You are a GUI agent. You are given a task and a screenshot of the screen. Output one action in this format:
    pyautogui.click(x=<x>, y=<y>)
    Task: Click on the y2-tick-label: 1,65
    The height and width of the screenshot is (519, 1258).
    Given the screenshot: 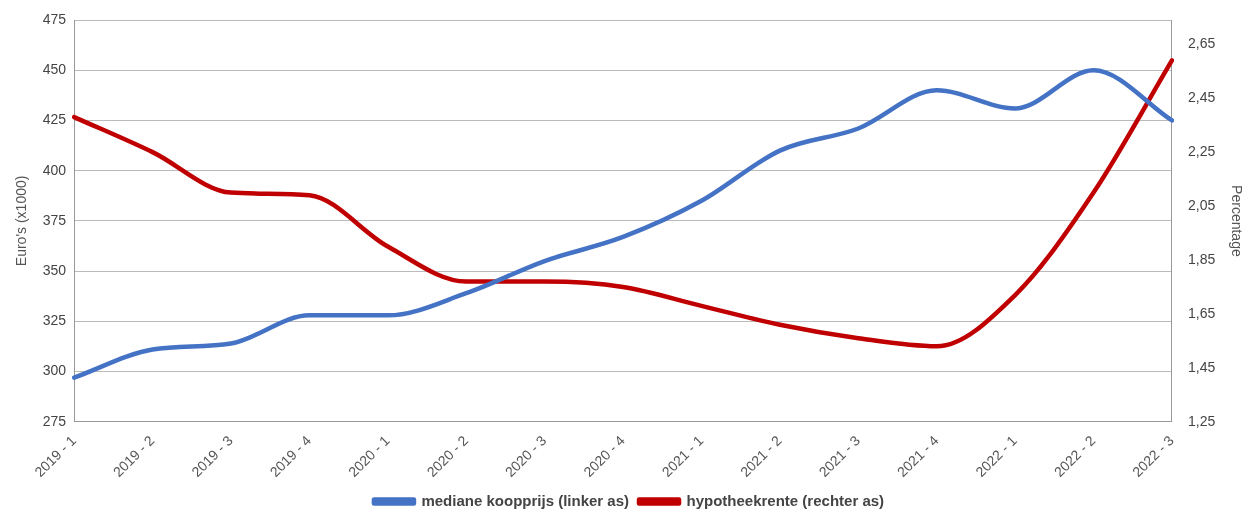 What is the action you would take?
    pyautogui.click(x=1201, y=312)
    